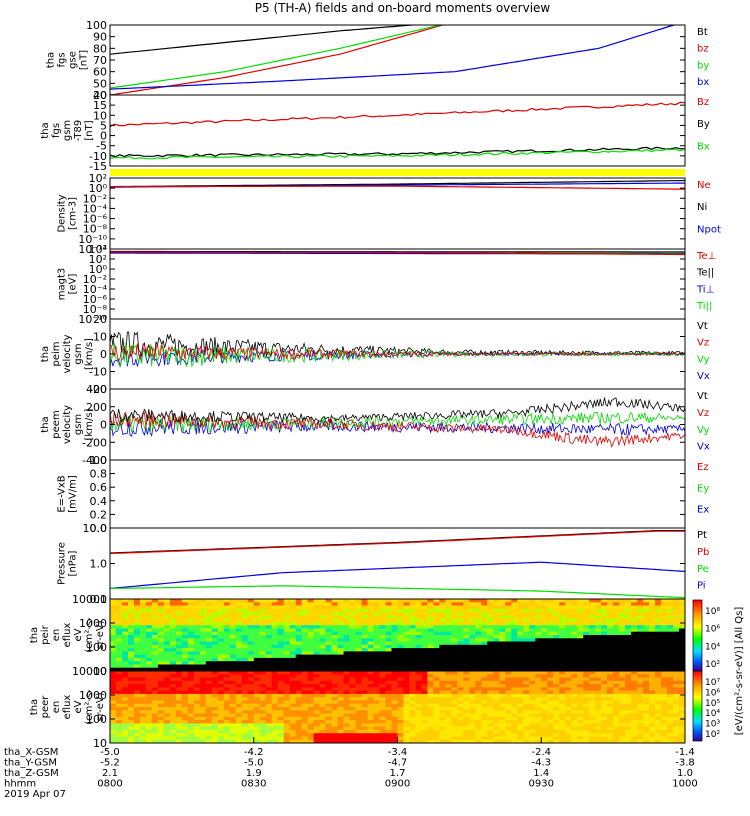 This screenshot has width=750, height=816. Describe the element at coordinates (45, 634) in the screenshot. I see `y-axis-label: peir` at that location.